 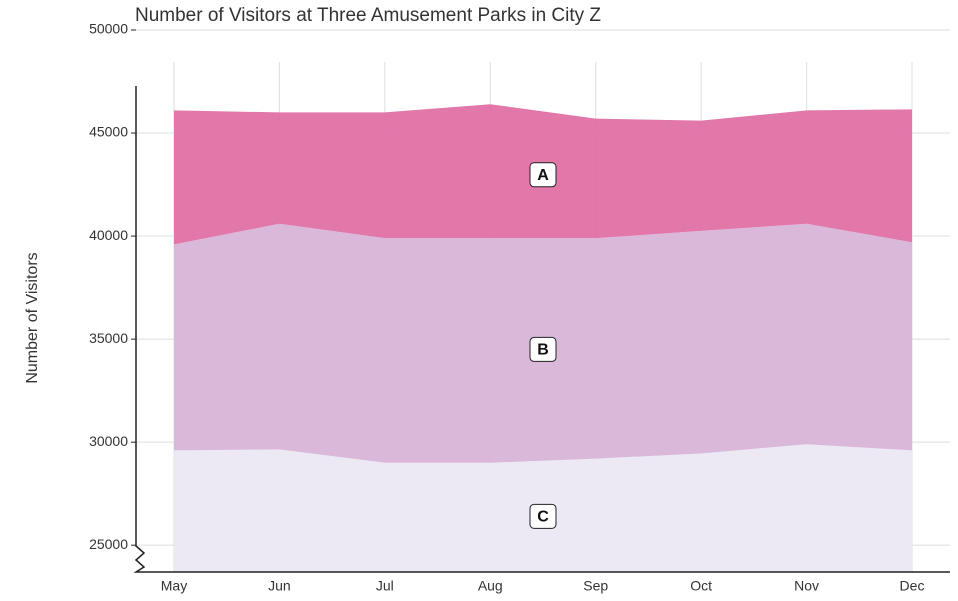 I want to click on y-tick-label: 45000, so click(x=108, y=132).